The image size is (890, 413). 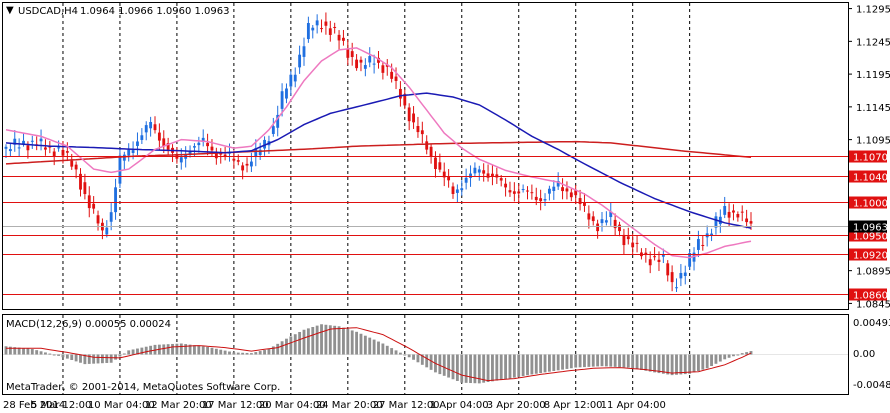 I want to click on price-tick-label: 1.0845, so click(x=873, y=304).